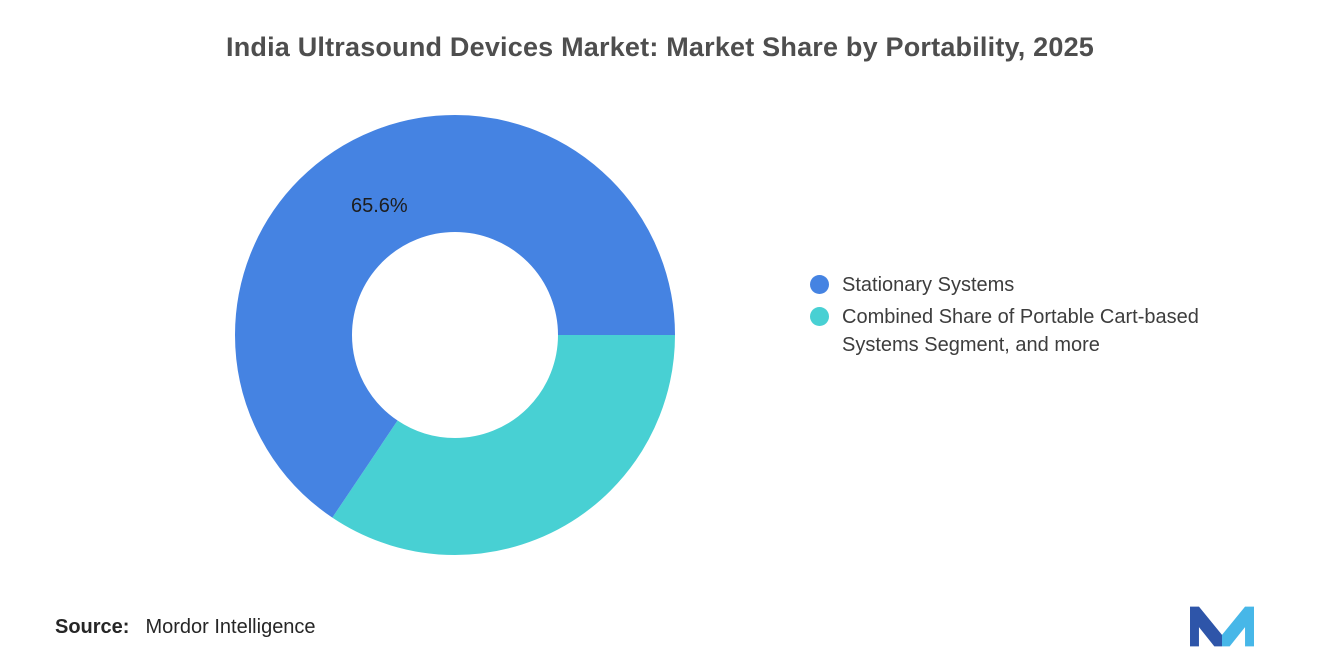 The height and width of the screenshot is (665, 1320). Describe the element at coordinates (1222, 626) in the screenshot. I see `mordor-intelligence-logo` at that location.